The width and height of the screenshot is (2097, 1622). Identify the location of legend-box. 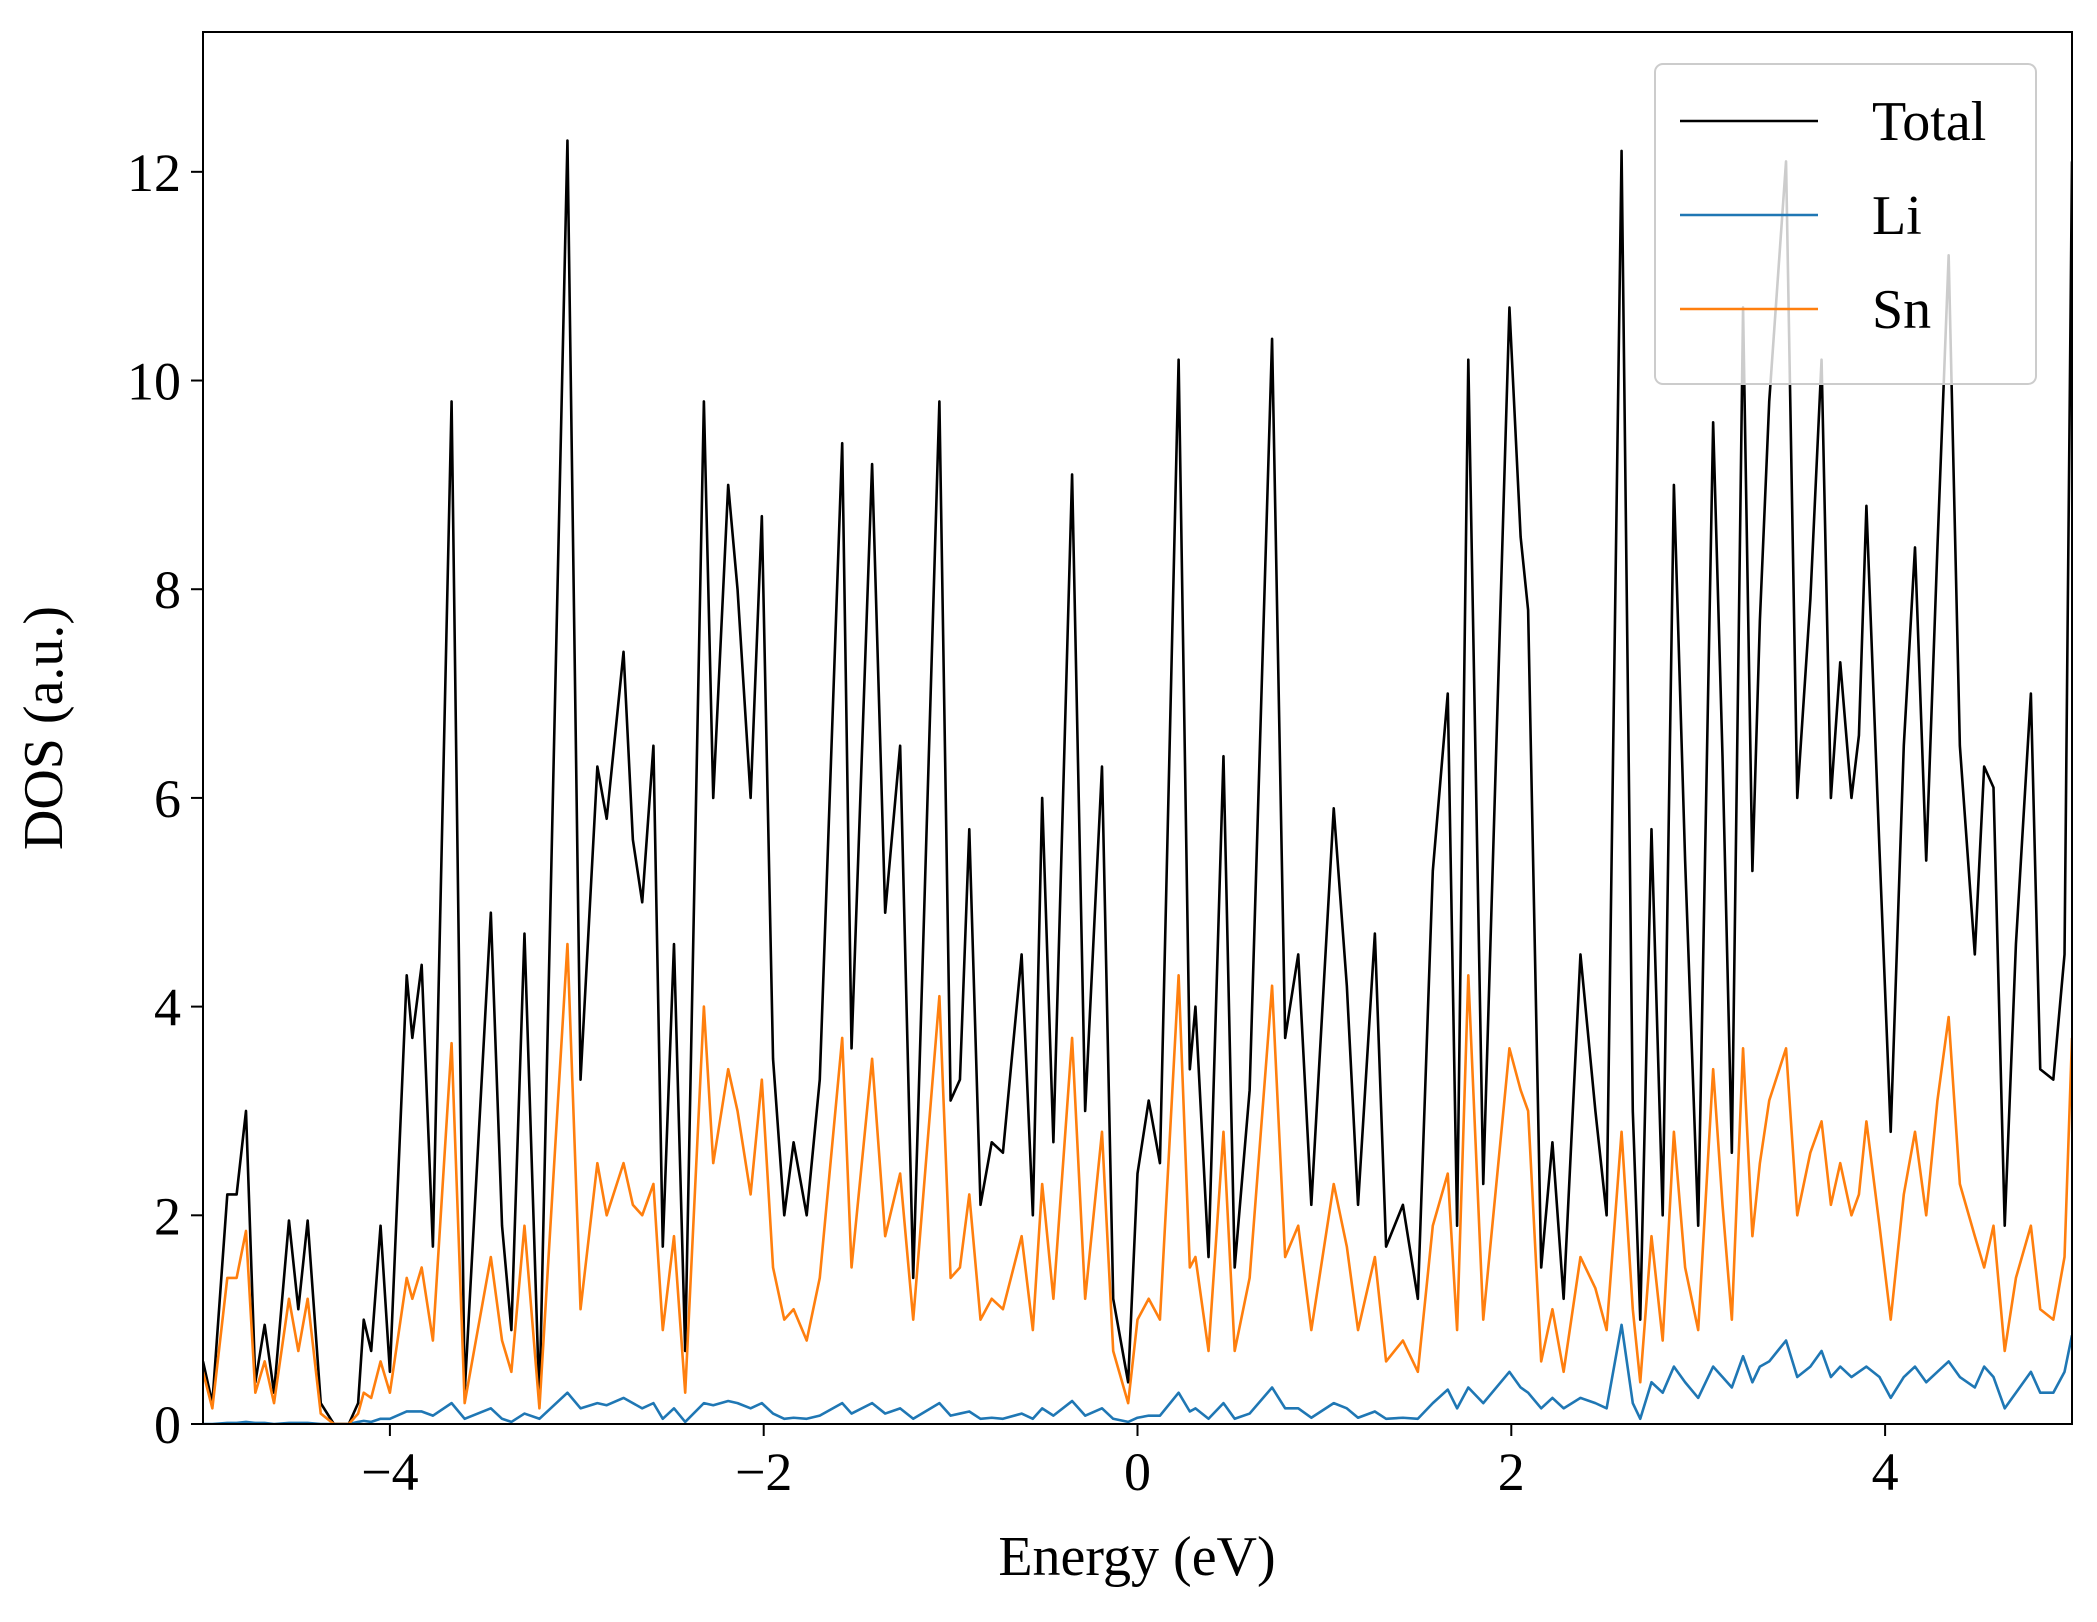
(1845, 224).